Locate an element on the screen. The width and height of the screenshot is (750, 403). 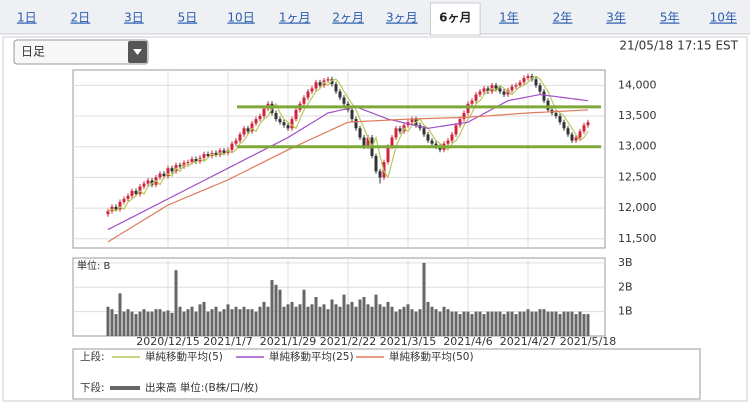
x-tick-label: 2021/5/18 is located at coordinates (588, 341).